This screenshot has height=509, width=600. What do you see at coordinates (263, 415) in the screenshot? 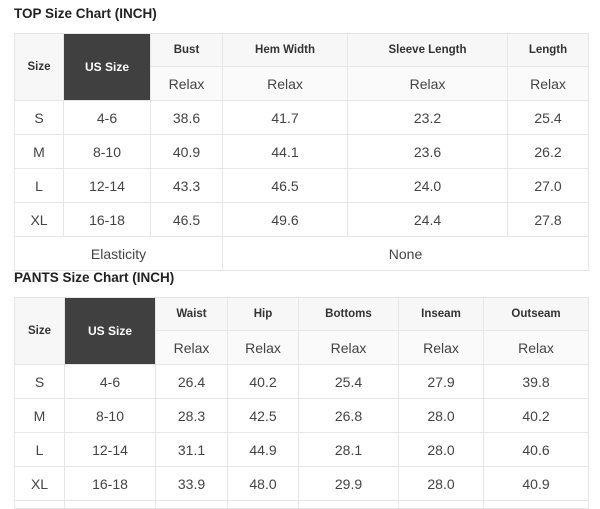
I see `value-cell: 42.5` at bounding box center [263, 415].